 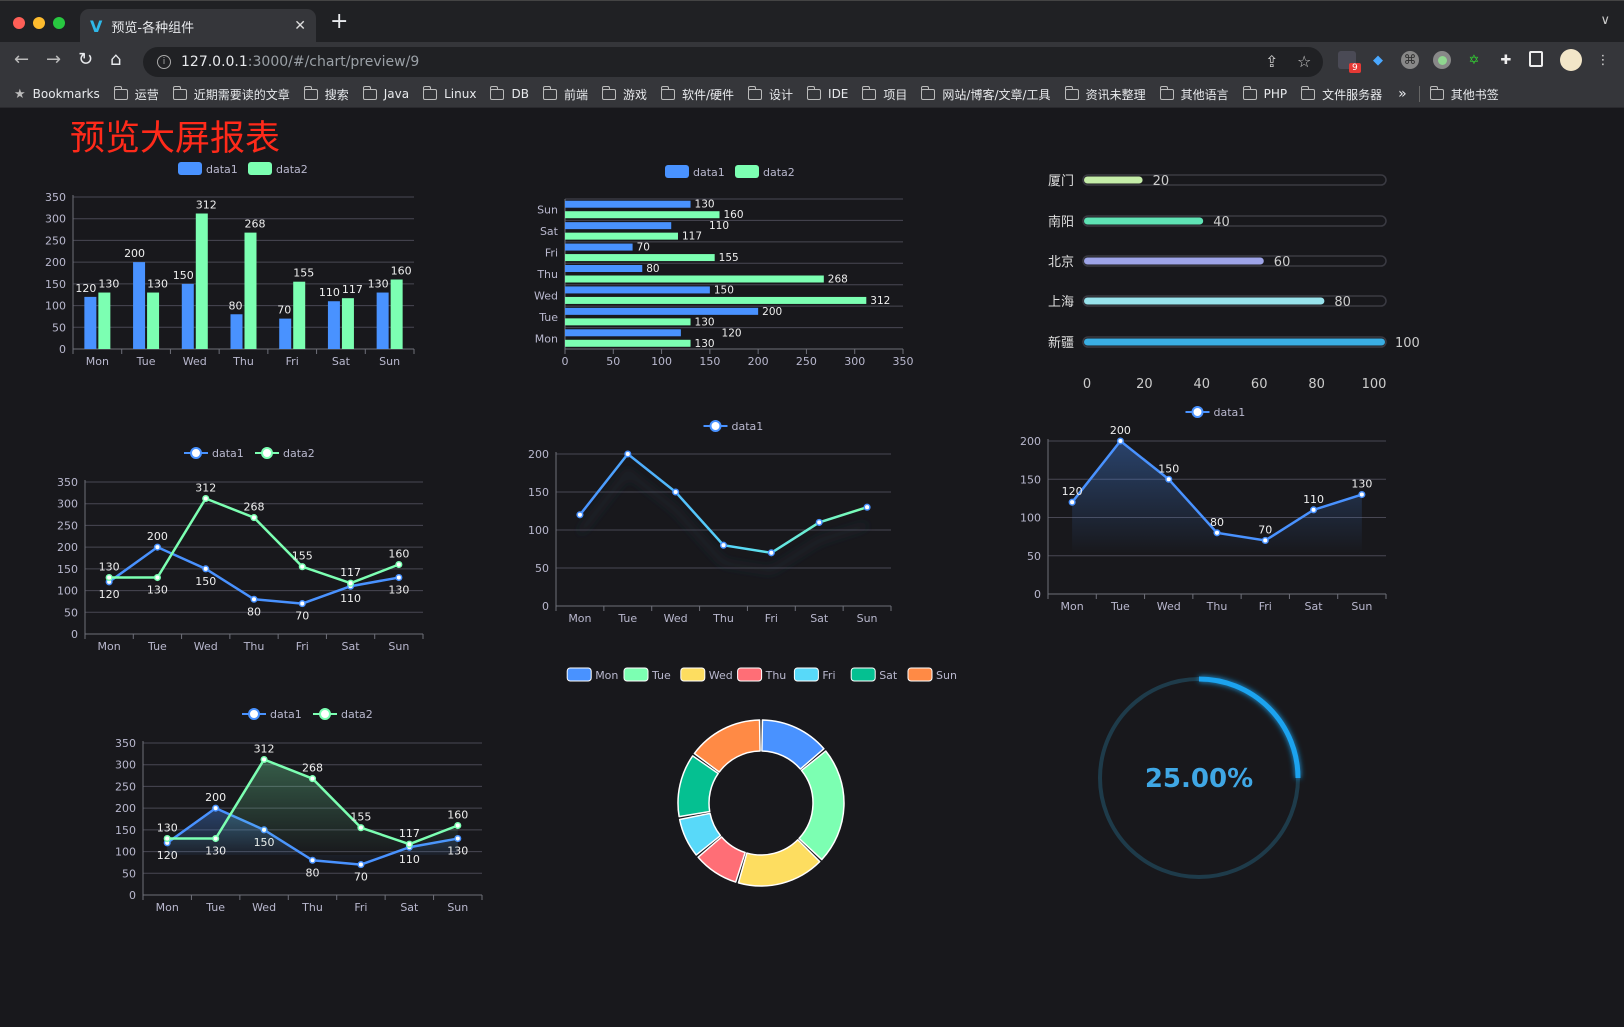 What do you see at coordinates (1264, 93) in the screenshot?
I see `bookmark-folder: PHP` at bounding box center [1264, 93].